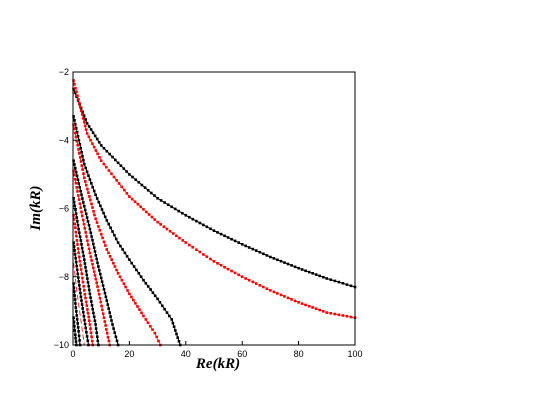 Image resolution: width=538 pixels, height=416 pixels. I want to click on y-tick-label: −4, so click(64, 140).